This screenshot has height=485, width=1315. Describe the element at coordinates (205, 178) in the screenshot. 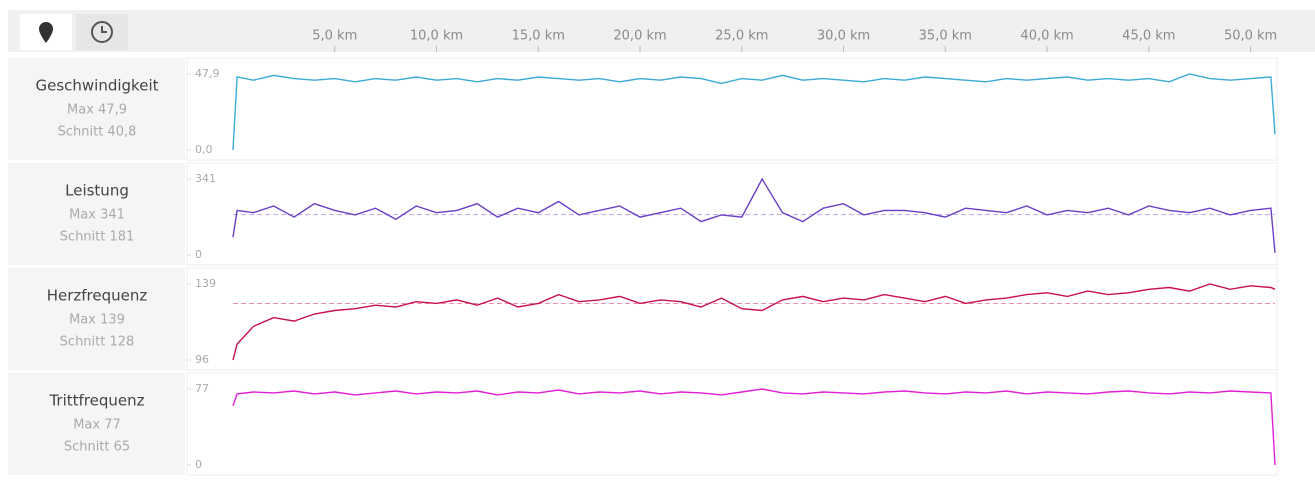

I see `y-tick-label: 341` at that location.